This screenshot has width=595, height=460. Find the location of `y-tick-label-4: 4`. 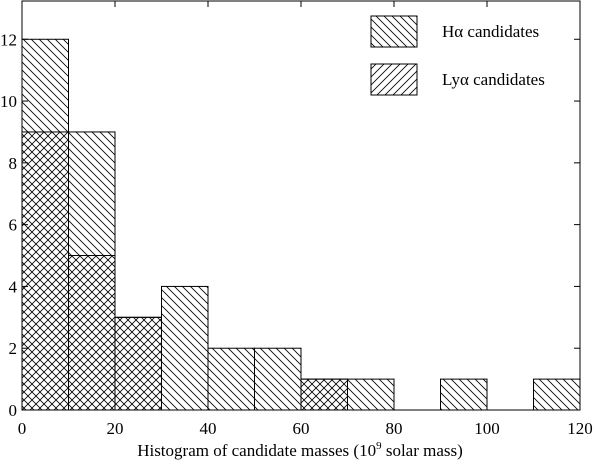

y-tick-label-4: 4 is located at coordinates (13, 286).